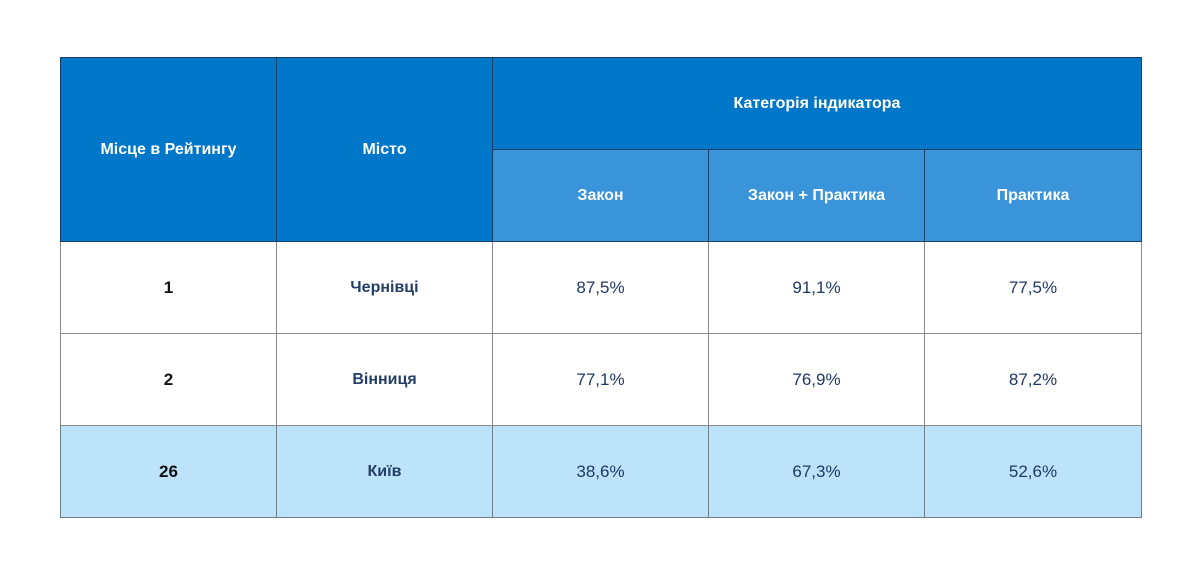  What do you see at coordinates (816, 379) in the screenshot?
I see `value-cell: 76,9%` at bounding box center [816, 379].